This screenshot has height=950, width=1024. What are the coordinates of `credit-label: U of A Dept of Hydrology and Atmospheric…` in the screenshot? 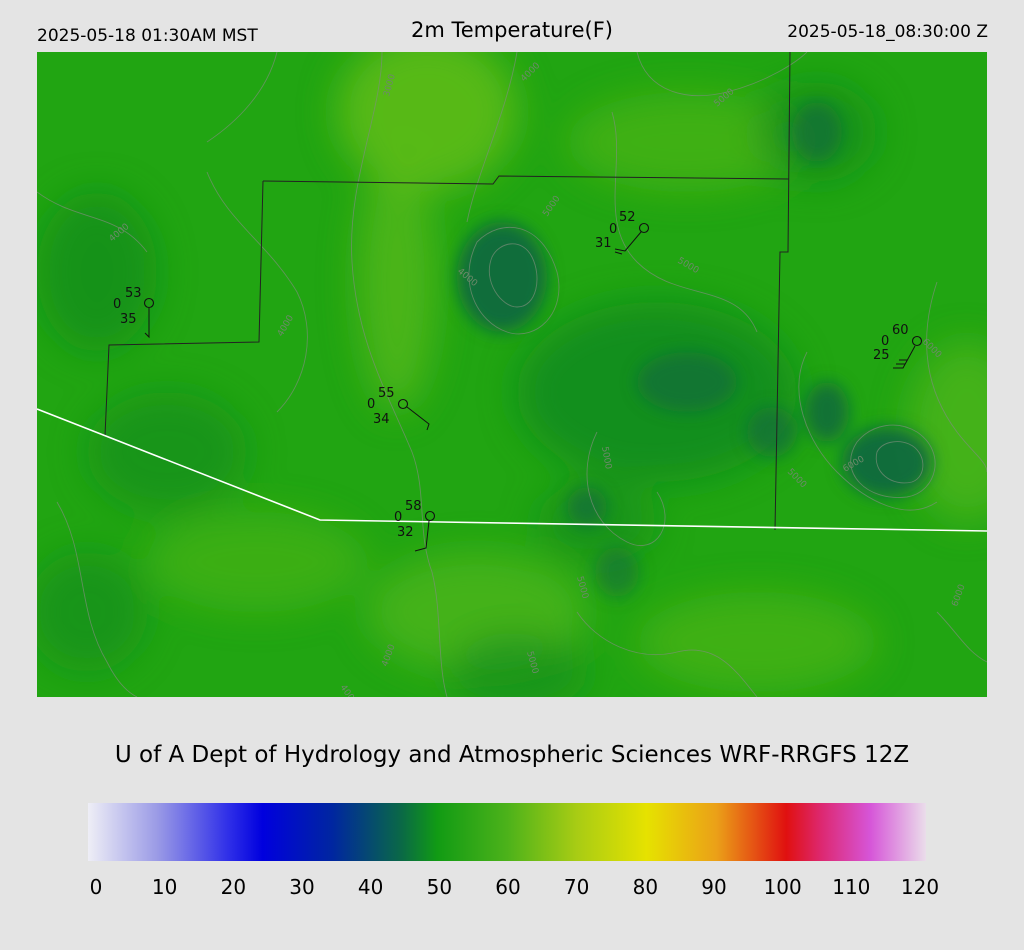 It's located at (512, 755).